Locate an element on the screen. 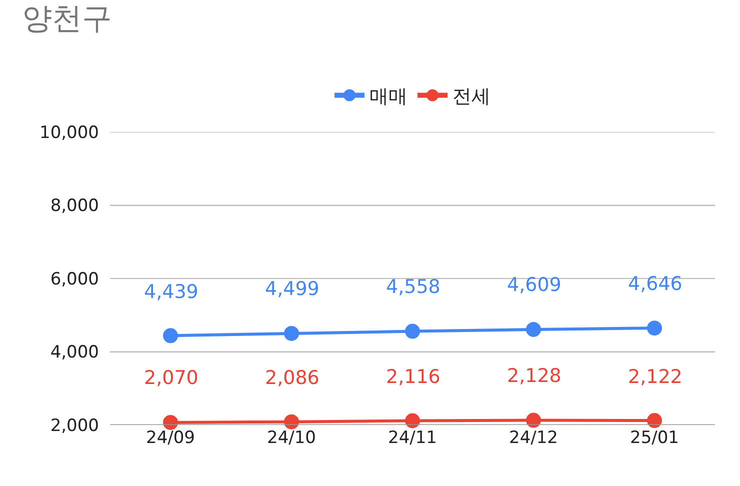 The height and width of the screenshot is (486, 740). data-label: 2,070 is located at coordinates (171, 378).